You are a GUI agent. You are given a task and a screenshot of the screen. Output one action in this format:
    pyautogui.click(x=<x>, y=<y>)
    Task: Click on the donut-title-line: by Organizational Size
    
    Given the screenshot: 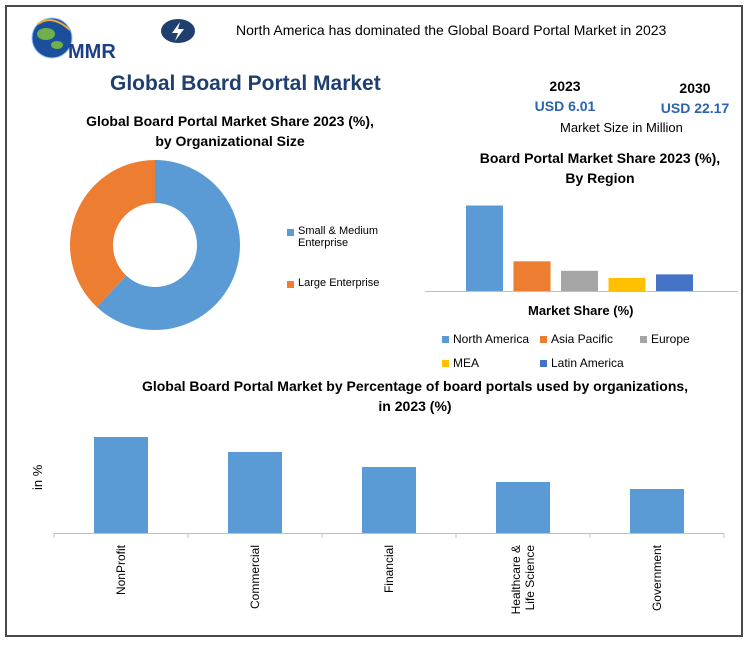 What is the action you would take?
    pyautogui.click(x=230, y=141)
    